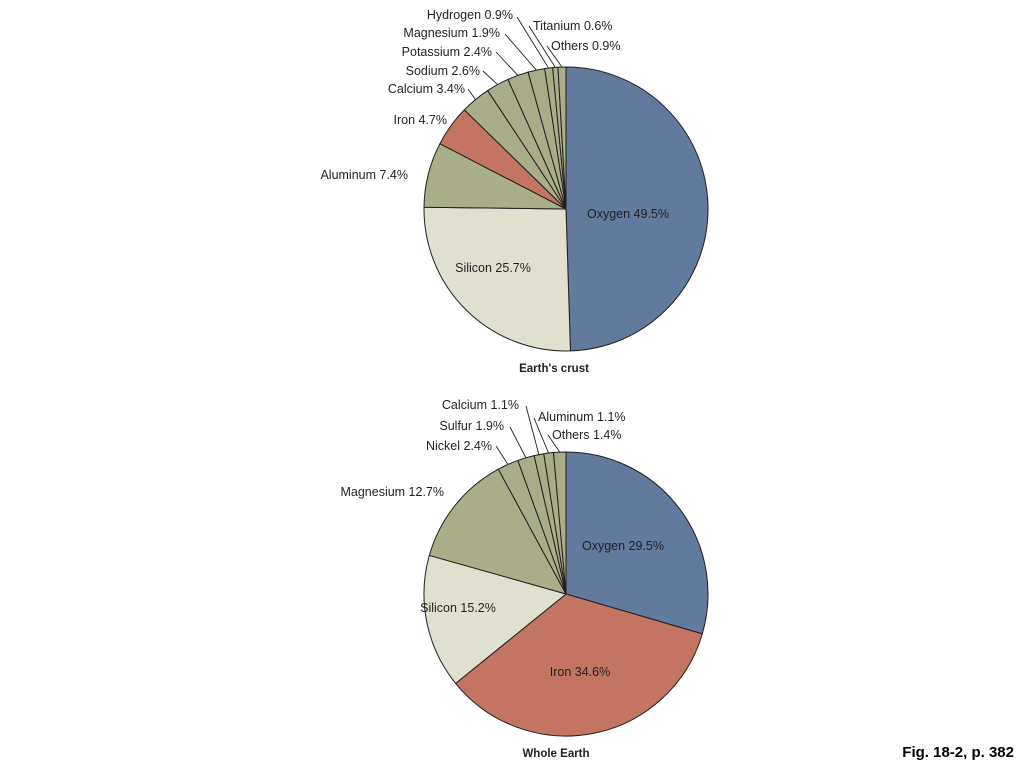 Image resolution: width=1024 pixels, height=768 pixels. Describe the element at coordinates (582, 417) in the screenshot. I see `slice-label-aluminum: Aluminum 1.1%` at that location.